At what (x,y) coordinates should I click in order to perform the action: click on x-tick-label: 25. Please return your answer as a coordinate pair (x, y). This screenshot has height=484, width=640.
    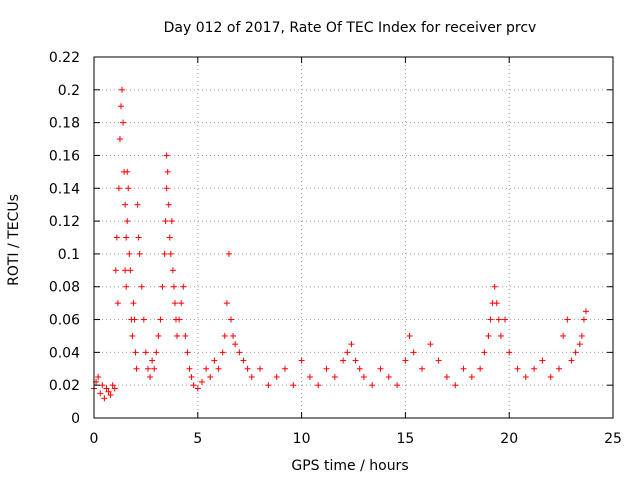
    Looking at the image, I should click on (613, 439).